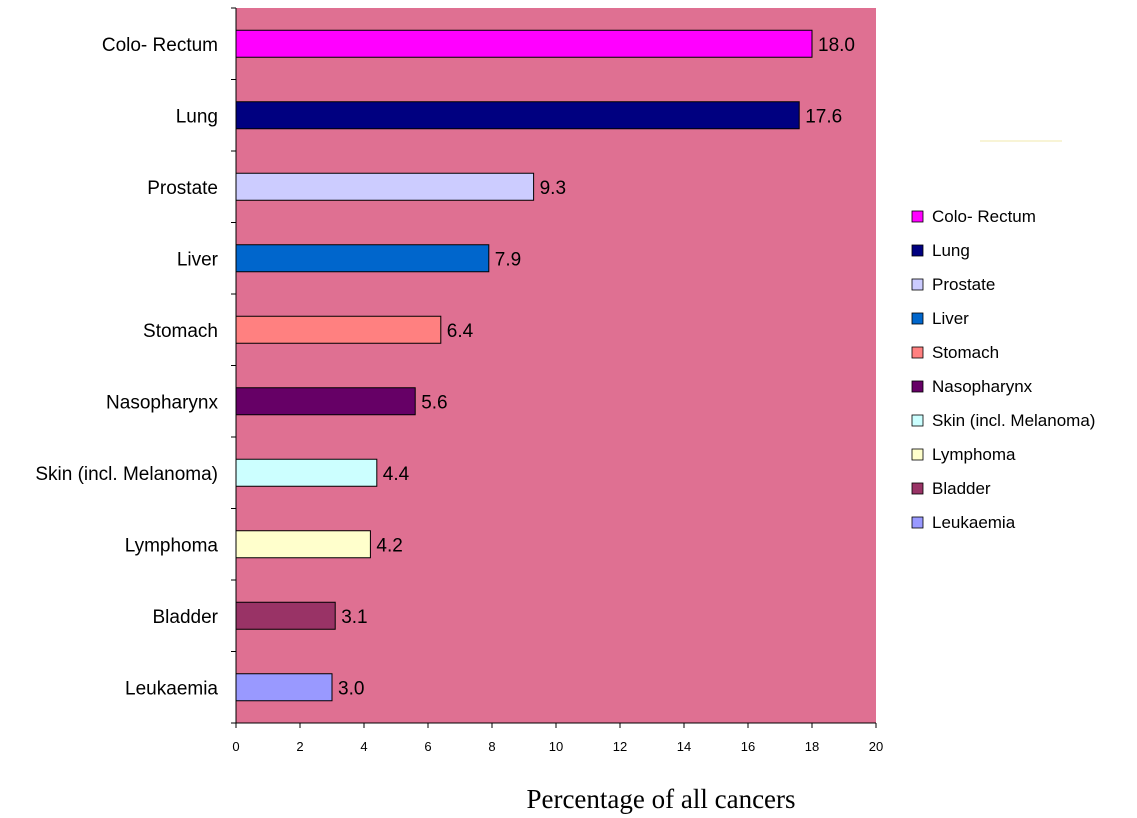  Describe the element at coordinates (553, 188) in the screenshot. I see `value-label: 9.3` at that location.